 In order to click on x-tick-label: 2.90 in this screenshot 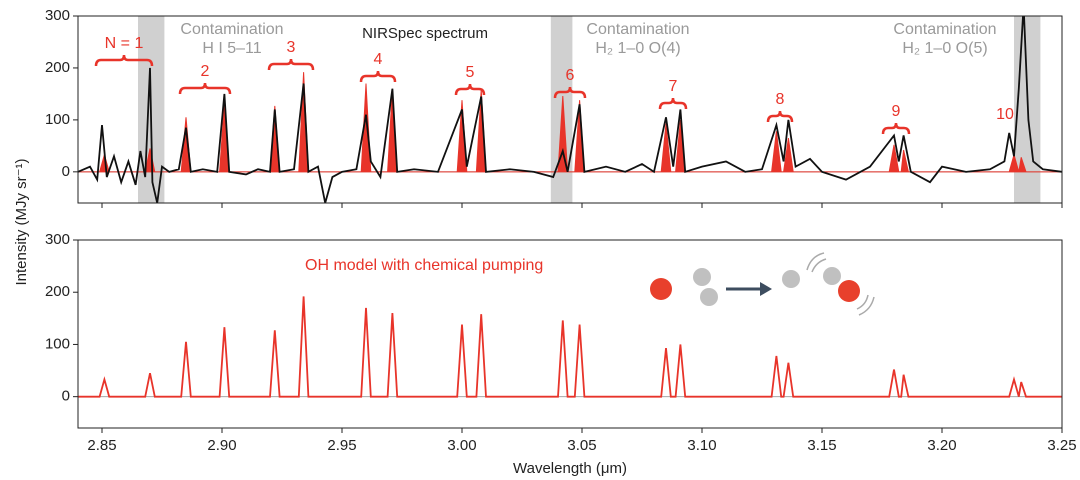, I will do `click(221, 445)`.